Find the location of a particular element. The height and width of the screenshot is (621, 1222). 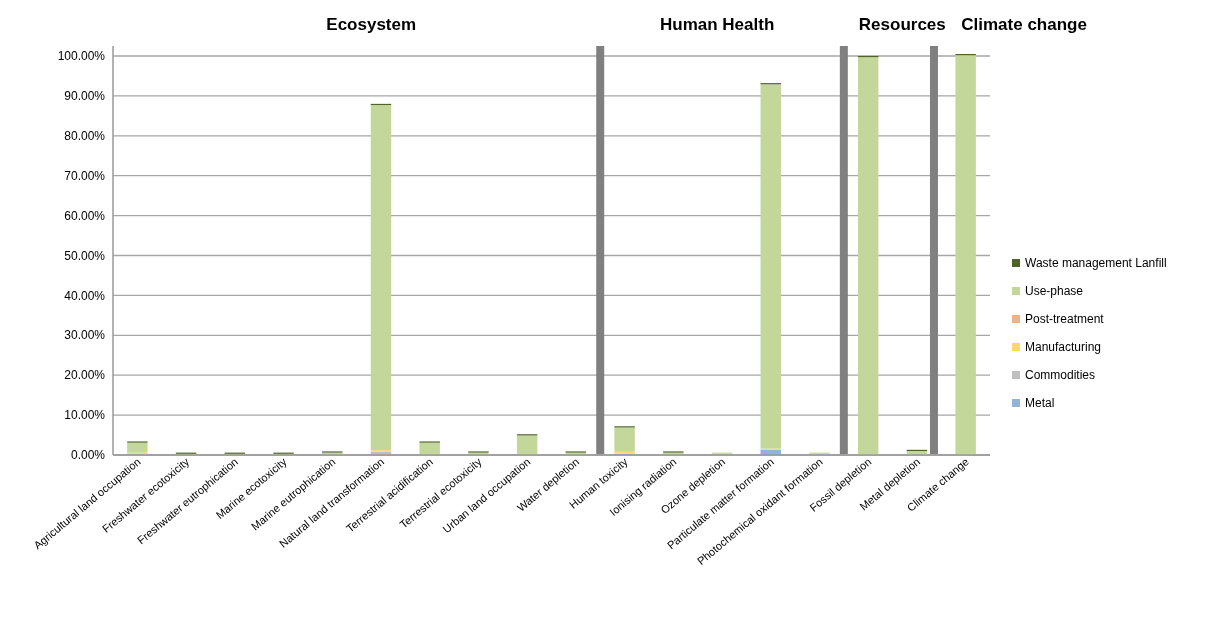

legend-label: Use-phase is located at coordinates (1054, 291).